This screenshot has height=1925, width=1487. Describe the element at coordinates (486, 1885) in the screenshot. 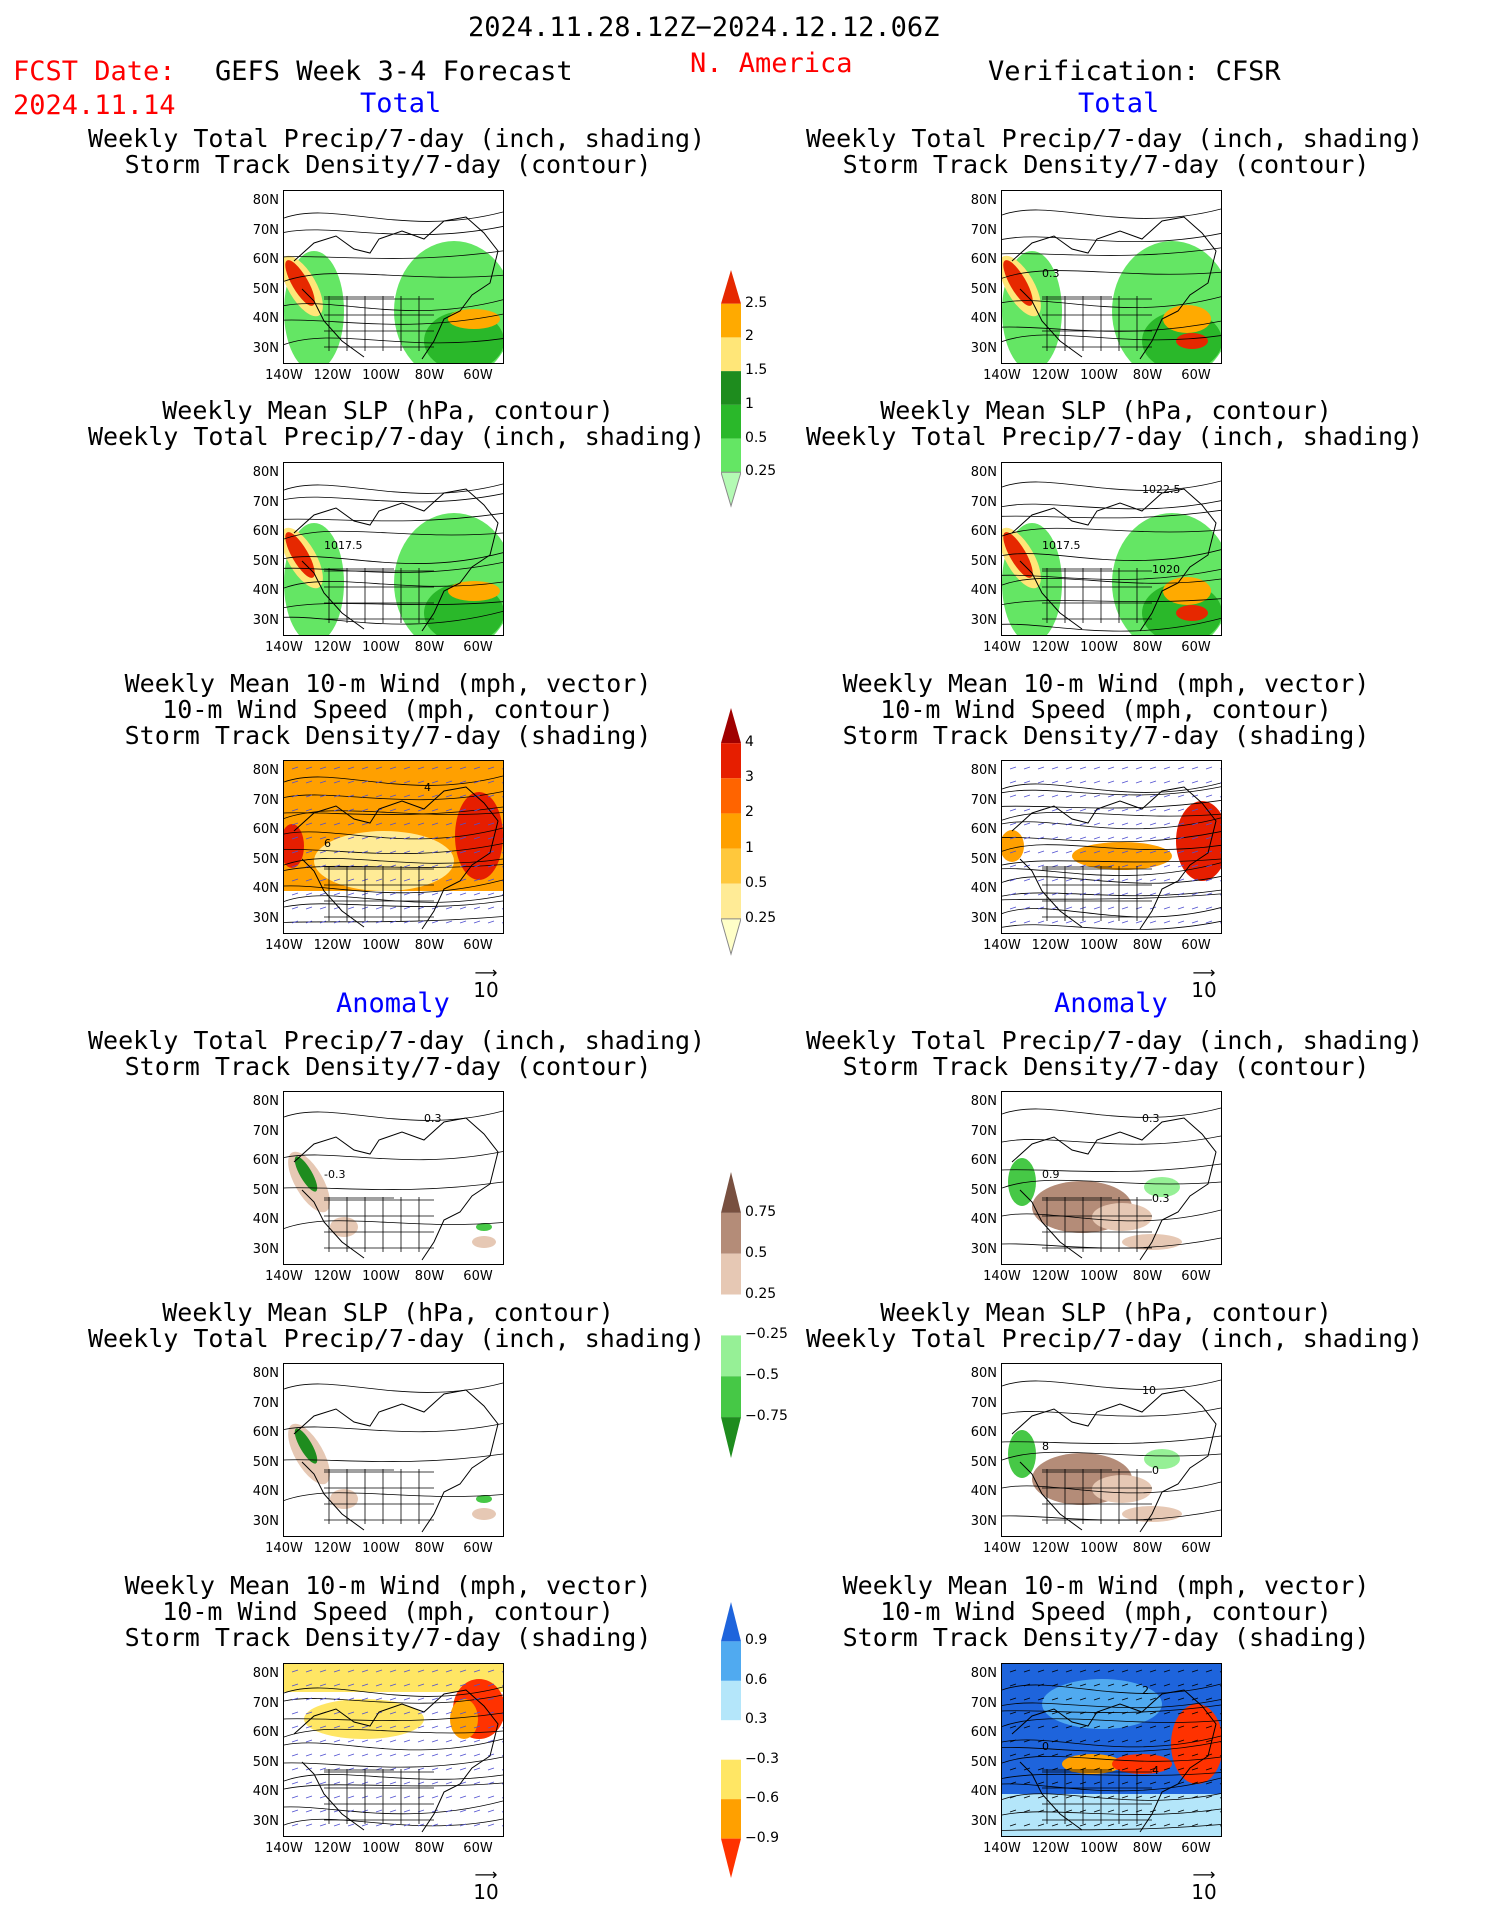

I see `vector-ref-f-anom: ⟶ 10` at that location.